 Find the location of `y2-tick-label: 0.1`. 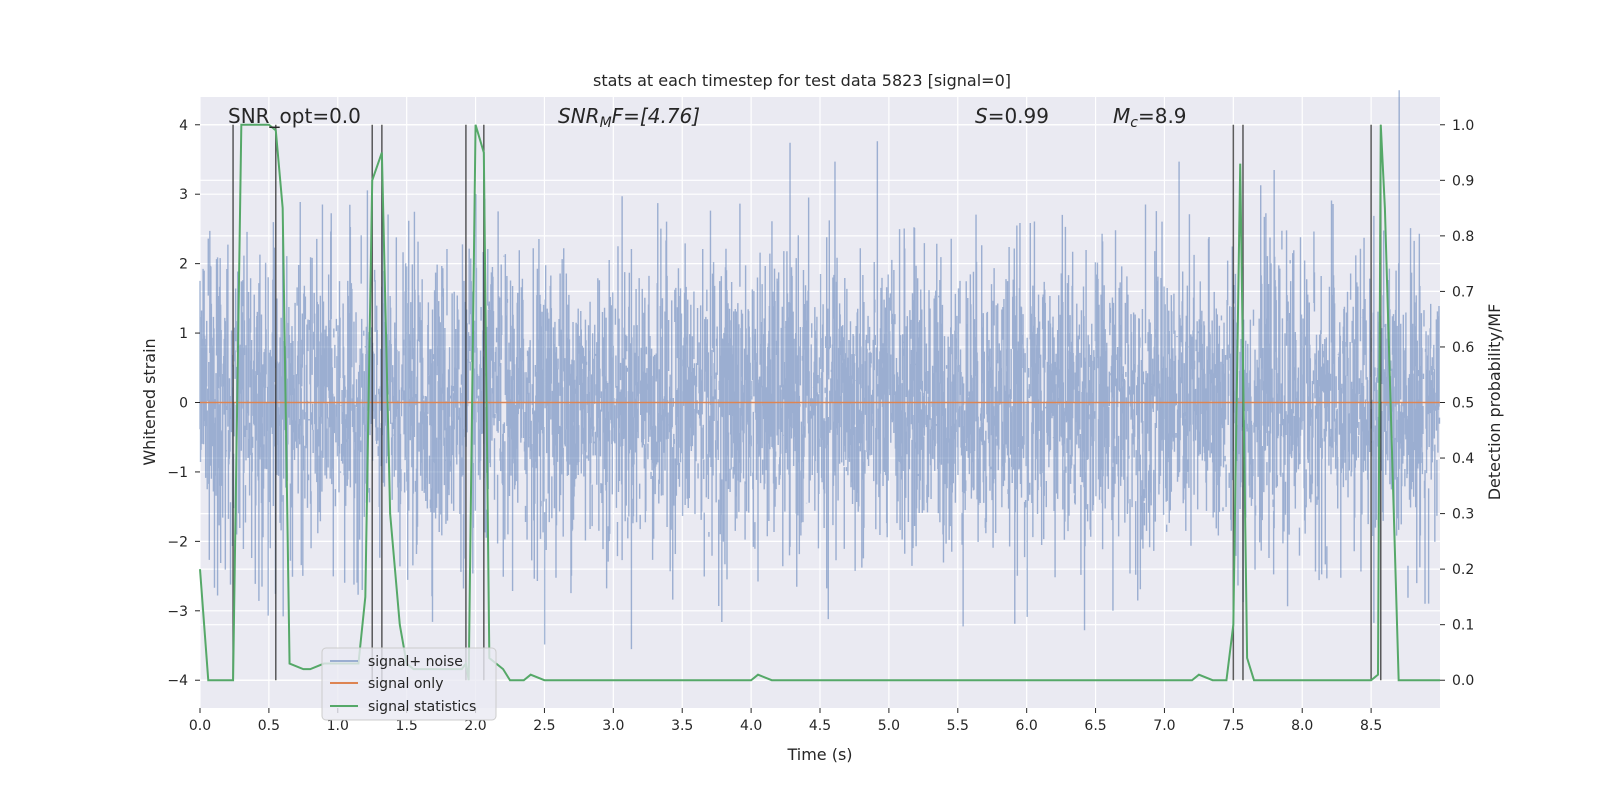

y2-tick-label: 0.1 is located at coordinates (1463, 626).